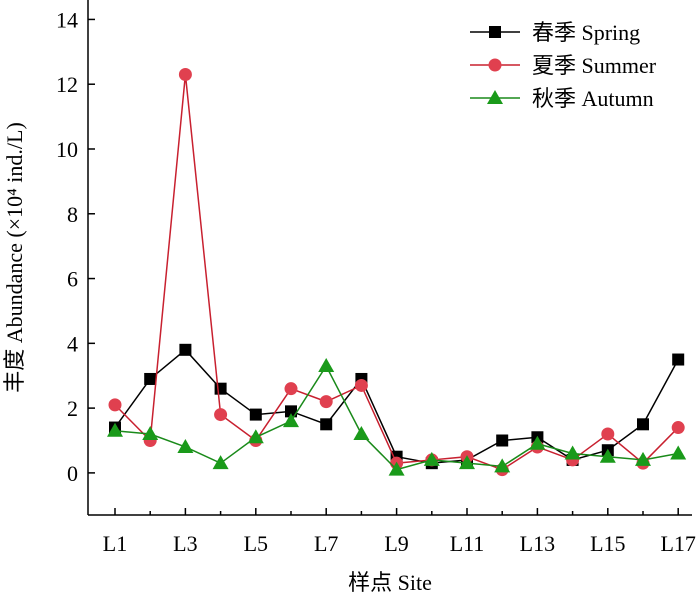  What do you see at coordinates (537, 543) in the screenshot?
I see `x-tick-label: L13` at bounding box center [537, 543].